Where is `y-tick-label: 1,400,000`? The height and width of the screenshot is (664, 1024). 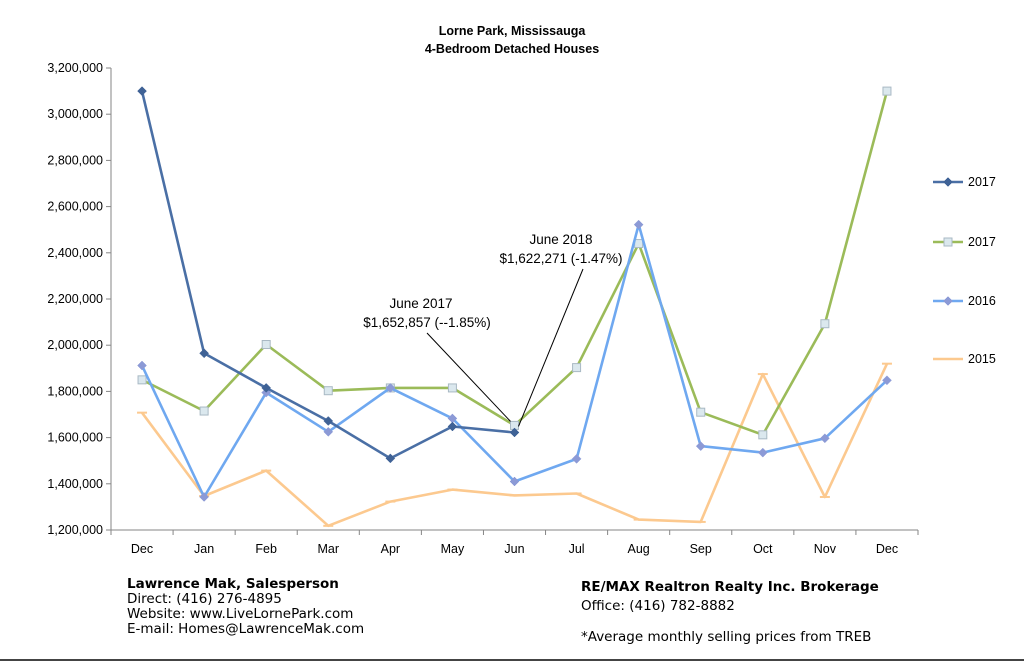 y-tick-label: 1,400,000 is located at coordinates (75, 484).